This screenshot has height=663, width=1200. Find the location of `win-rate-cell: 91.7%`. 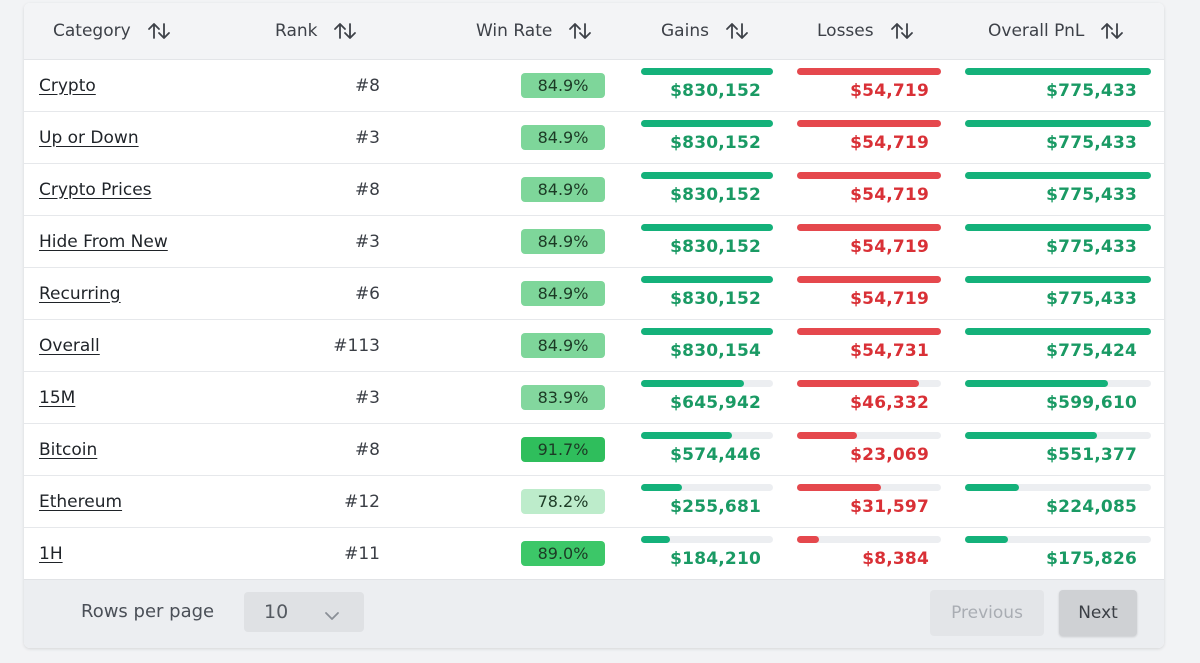

win-rate-cell: 91.7% is located at coordinates (534, 449).